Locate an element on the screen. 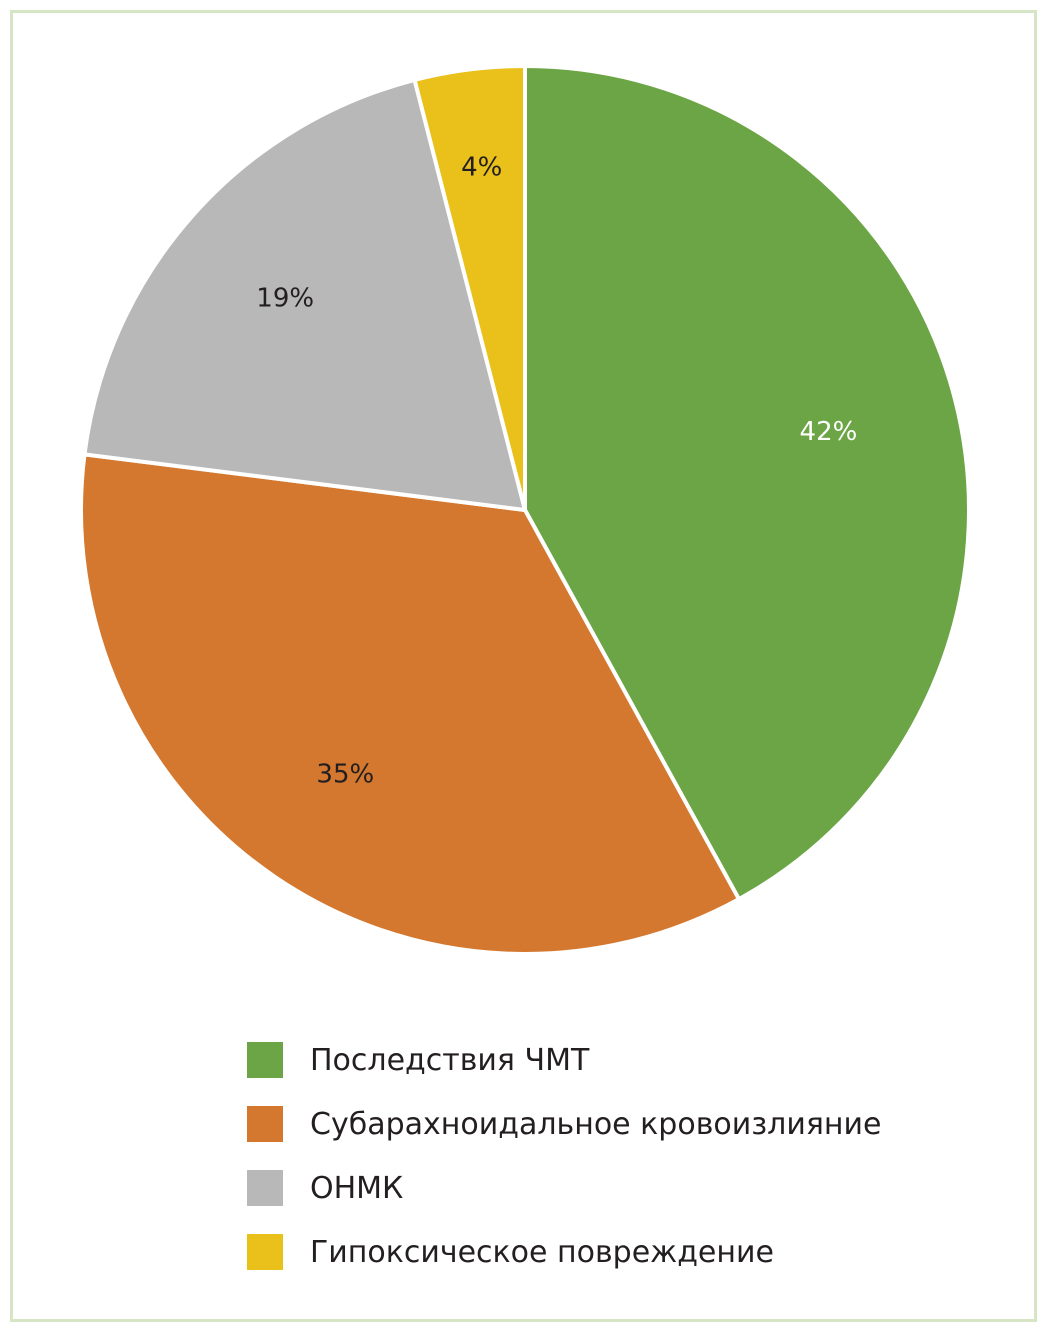 This screenshot has width=1047, height=1332. legend-item-stroke: ОНМК is located at coordinates (564, 1188).